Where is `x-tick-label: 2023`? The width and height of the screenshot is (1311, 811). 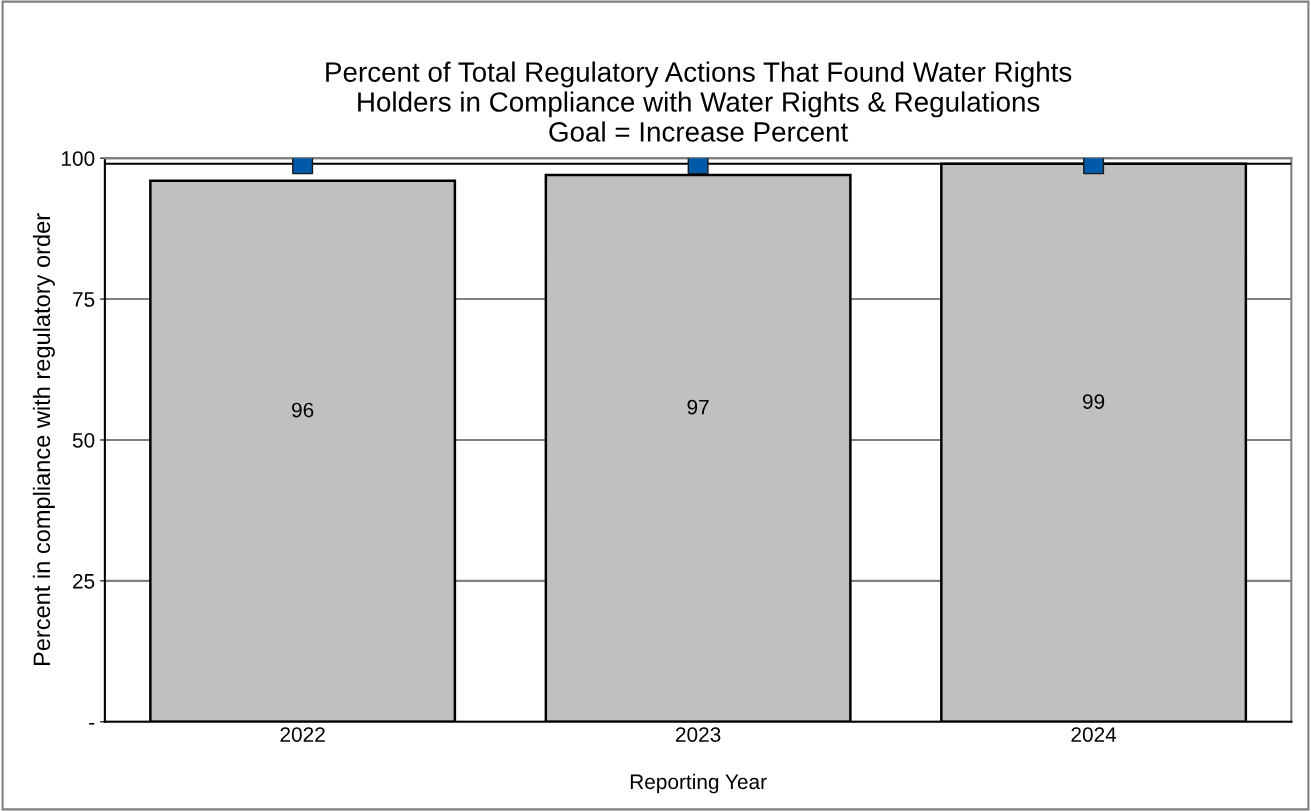 x-tick-label: 2023 is located at coordinates (698, 734).